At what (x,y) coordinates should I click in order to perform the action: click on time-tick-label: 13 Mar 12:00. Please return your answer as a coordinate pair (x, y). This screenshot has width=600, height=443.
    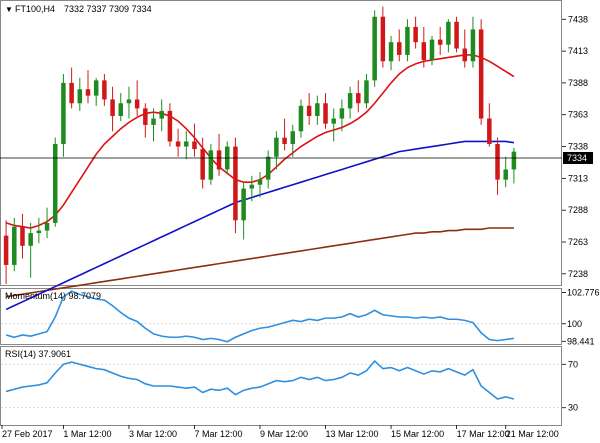
    Looking at the image, I should click on (352, 434).